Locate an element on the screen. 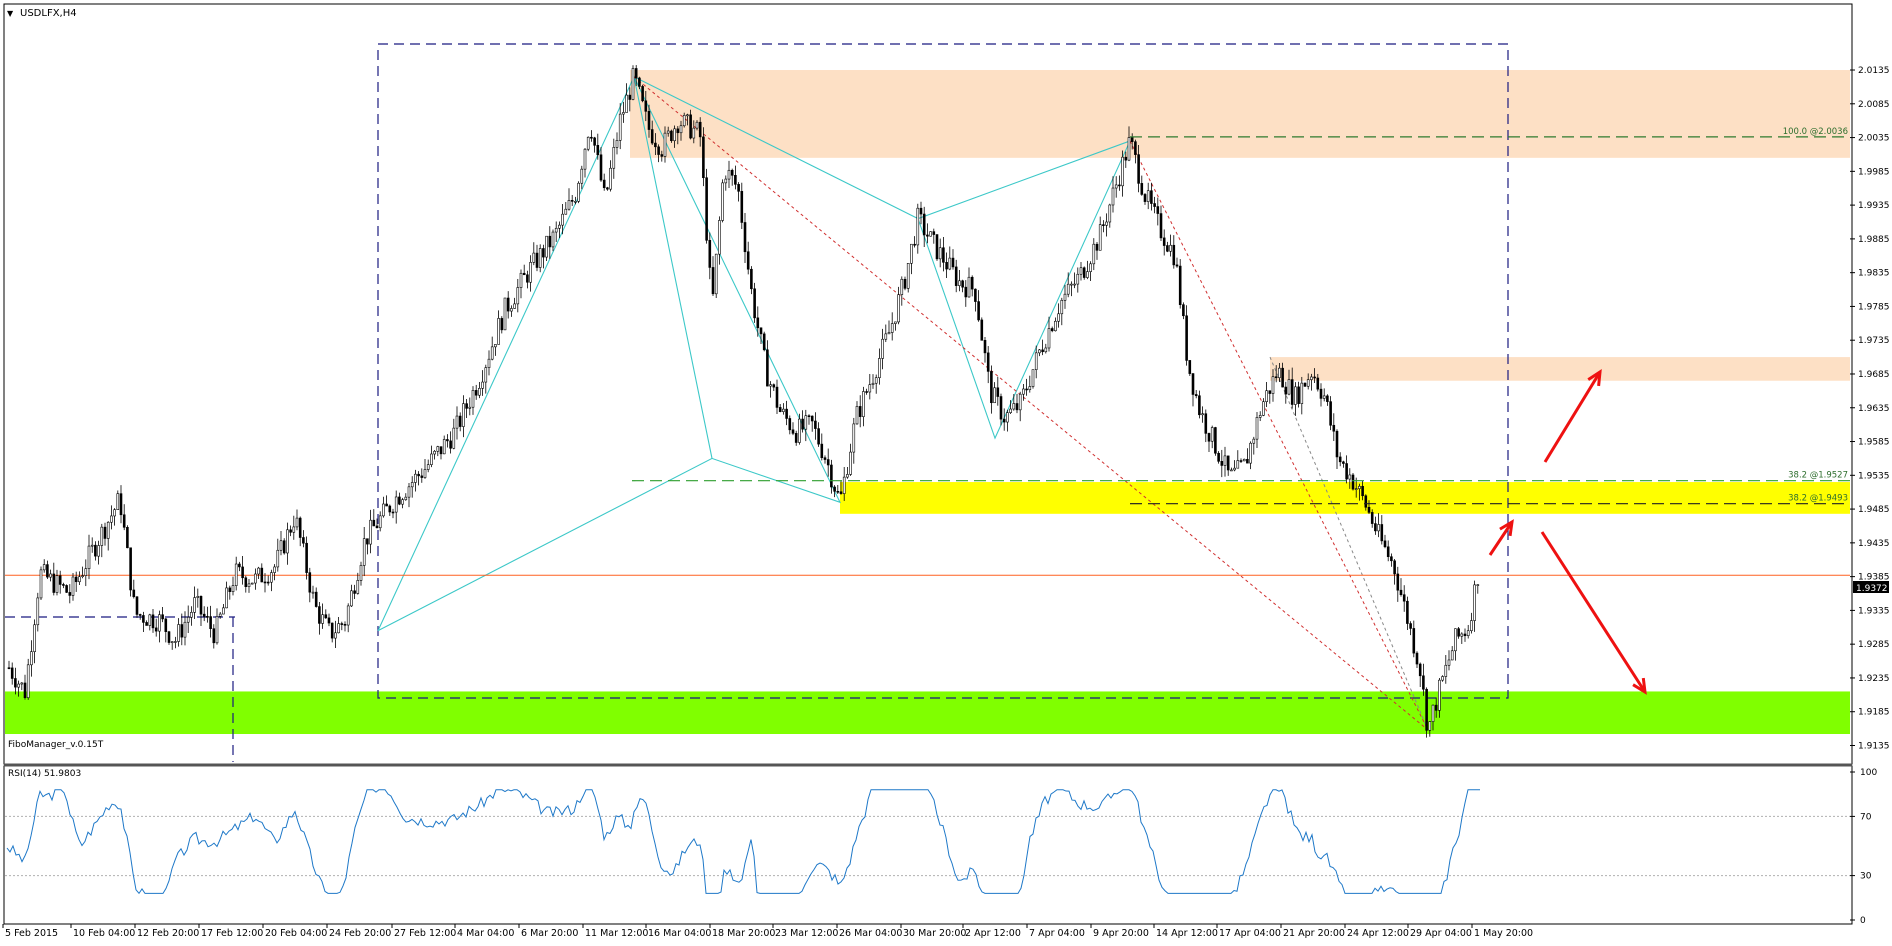 This screenshot has height=946, width=1892. y-tick-label: 1.9185 is located at coordinates (1874, 713).